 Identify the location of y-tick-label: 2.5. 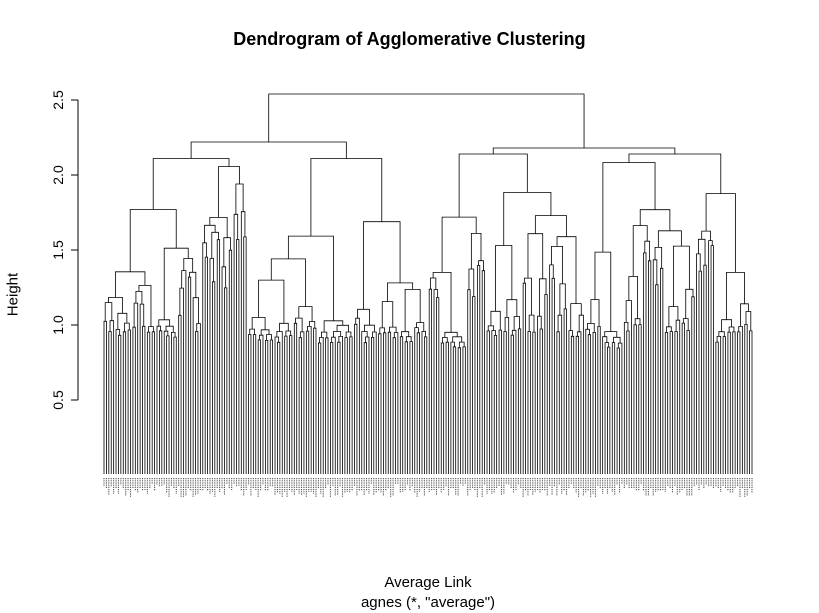
(58, 100).